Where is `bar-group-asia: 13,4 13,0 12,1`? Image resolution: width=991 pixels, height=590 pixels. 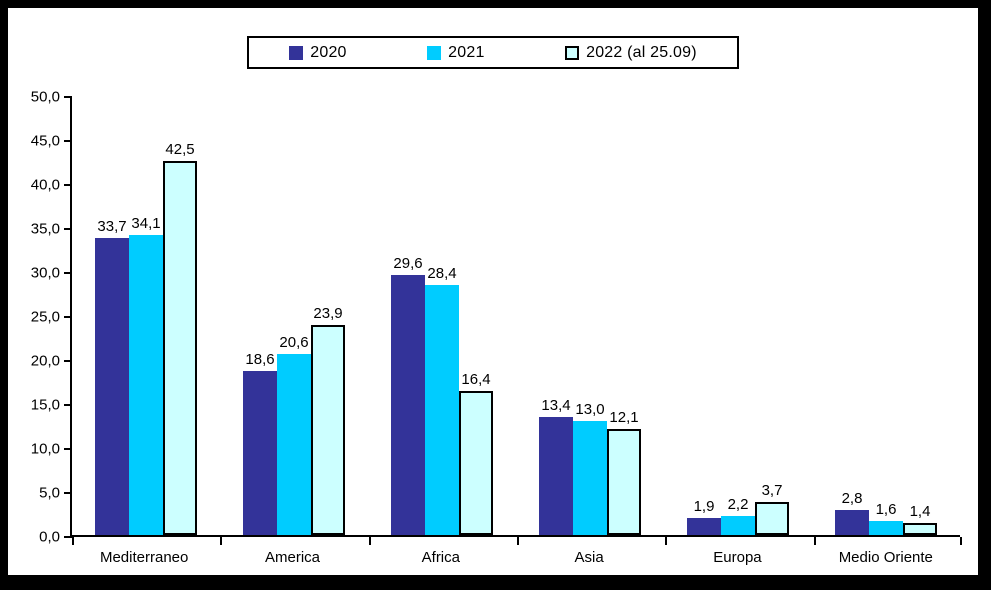
bar-group-asia: 13,4 13,0 12,1 is located at coordinates (590, 316).